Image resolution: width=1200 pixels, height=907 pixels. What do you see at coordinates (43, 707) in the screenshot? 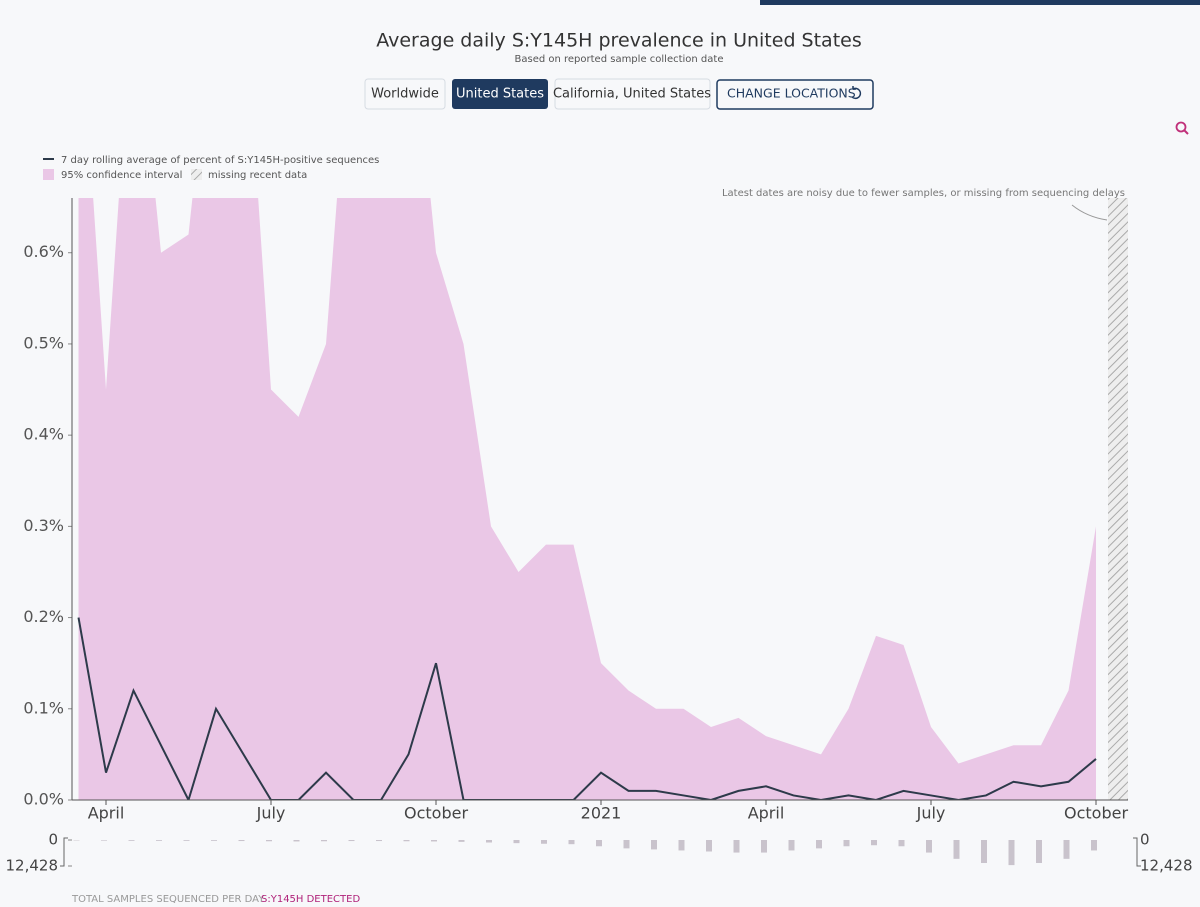
I see `y-tick-label: 0.1%` at bounding box center [43, 707].